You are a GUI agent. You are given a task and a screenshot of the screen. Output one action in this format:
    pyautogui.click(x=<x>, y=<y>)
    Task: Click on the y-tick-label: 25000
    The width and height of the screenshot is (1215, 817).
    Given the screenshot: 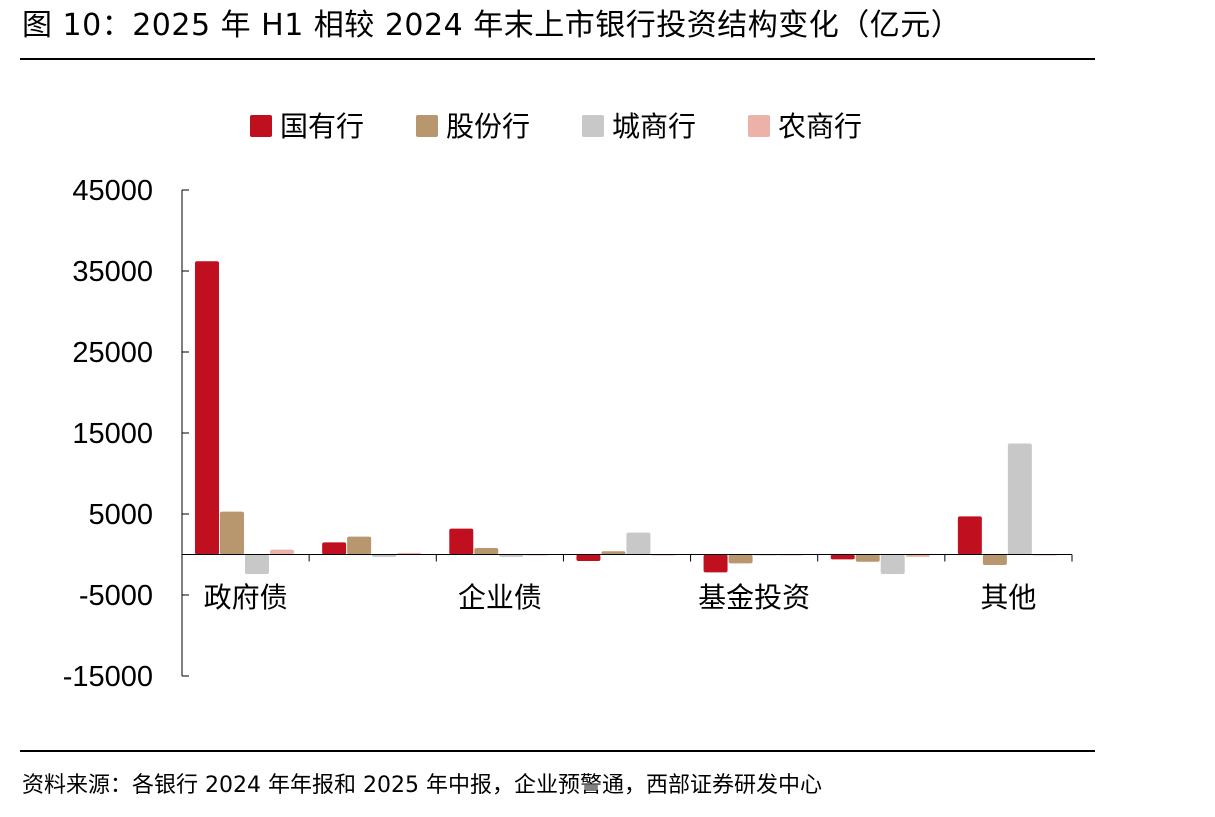 What is the action you would take?
    pyautogui.click(x=112, y=353)
    